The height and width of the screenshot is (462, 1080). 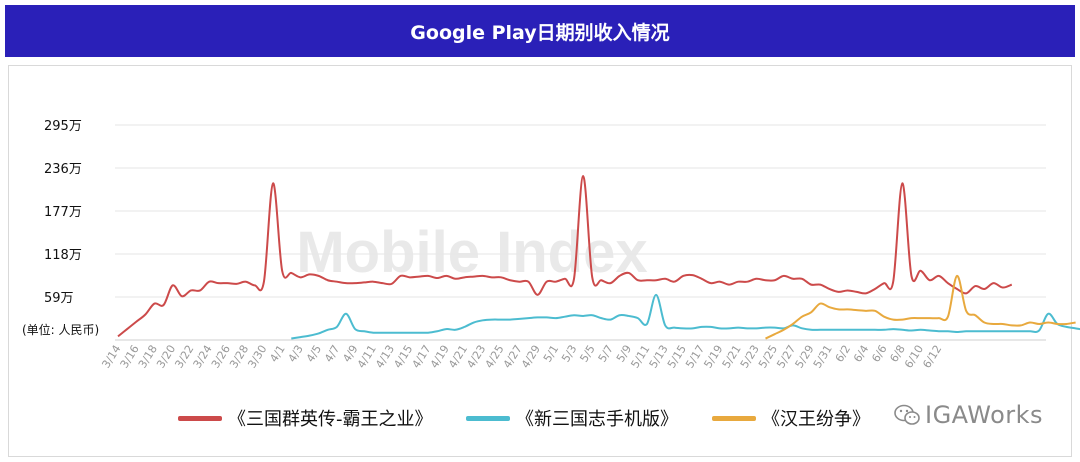 I want to click on legend-item-series-3: 《汉王纷争》, so click(x=791, y=418).